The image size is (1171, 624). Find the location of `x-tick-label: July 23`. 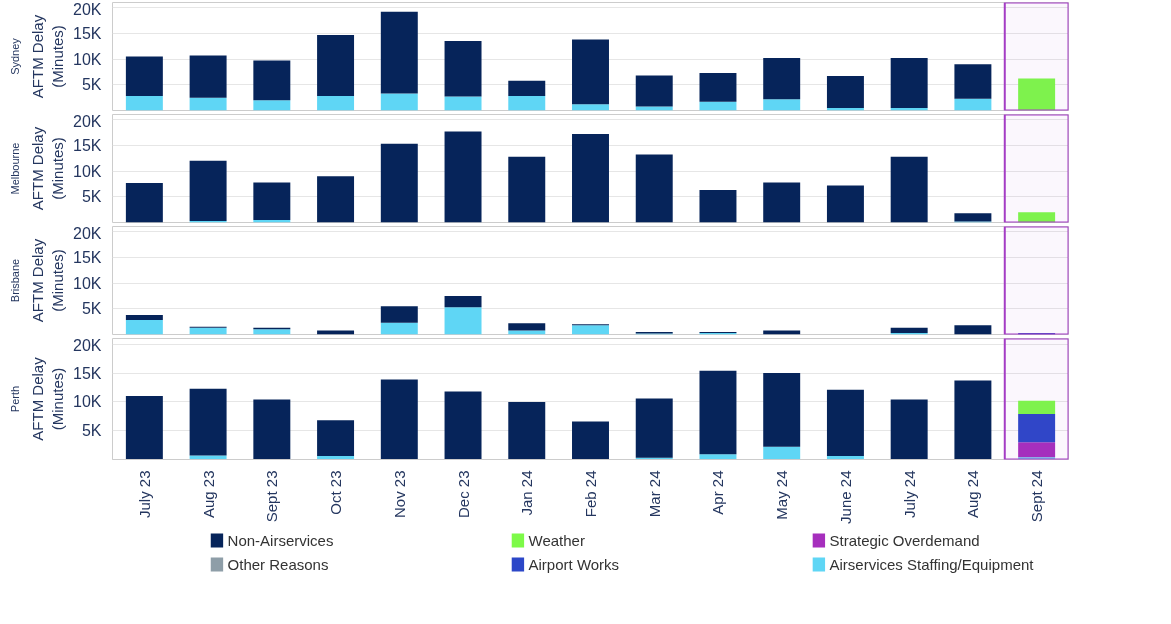

x-tick-label: July 23 is located at coordinates (144, 494).